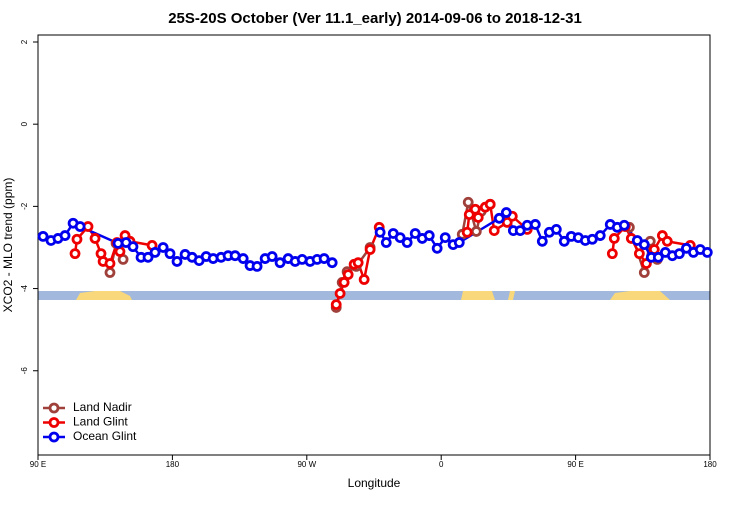 Image resolution: width=750 pixels, height=505 pixels. I want to click on legend-label: Land Nadir, so click(102, 407).